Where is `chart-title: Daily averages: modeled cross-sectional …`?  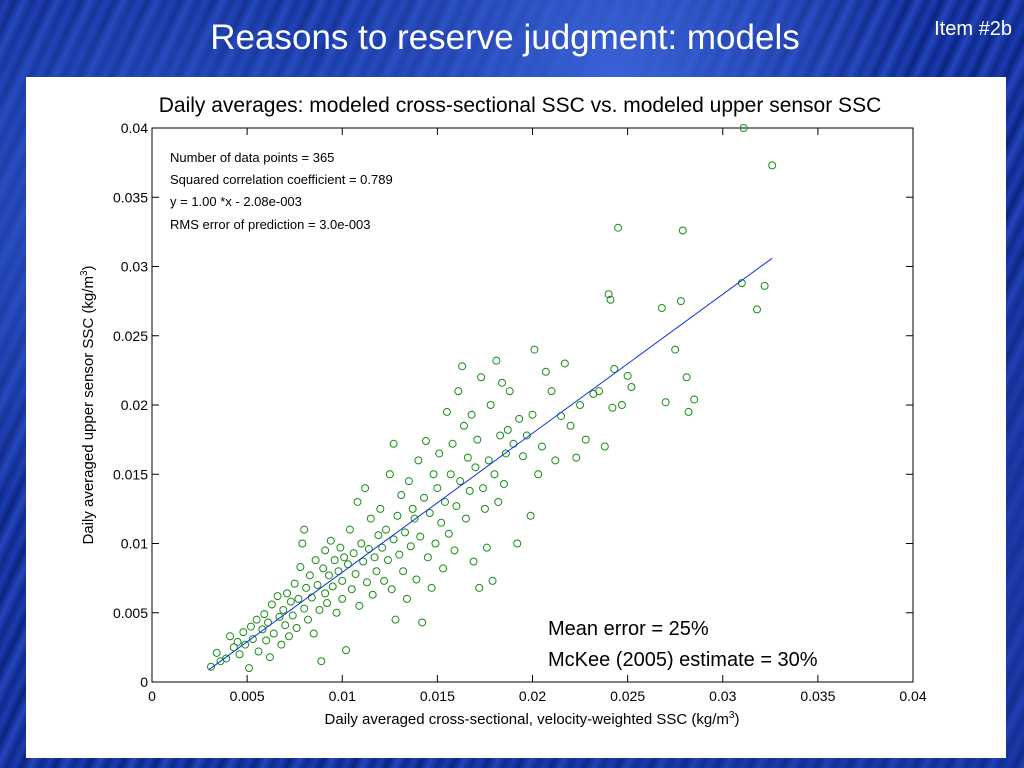
chart-title: Daily averages: modeled cross-sectional … is located at coordinates (520, 105).